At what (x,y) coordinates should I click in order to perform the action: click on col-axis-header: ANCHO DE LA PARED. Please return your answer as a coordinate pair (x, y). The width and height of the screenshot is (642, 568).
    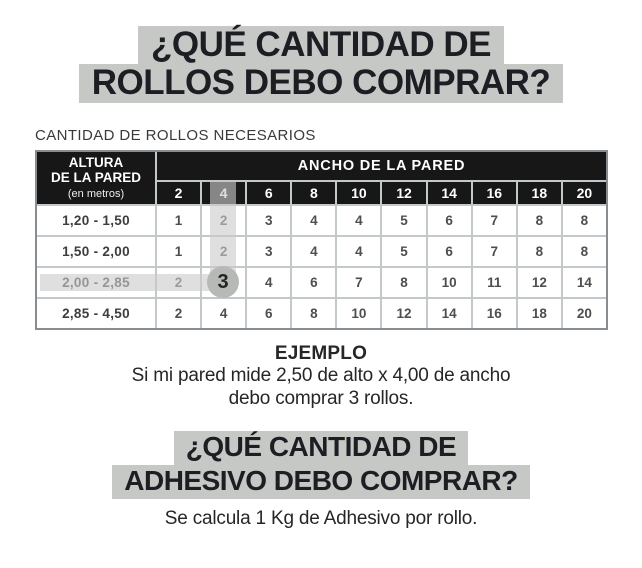
    Looking at the image, I should click on (381, 166).